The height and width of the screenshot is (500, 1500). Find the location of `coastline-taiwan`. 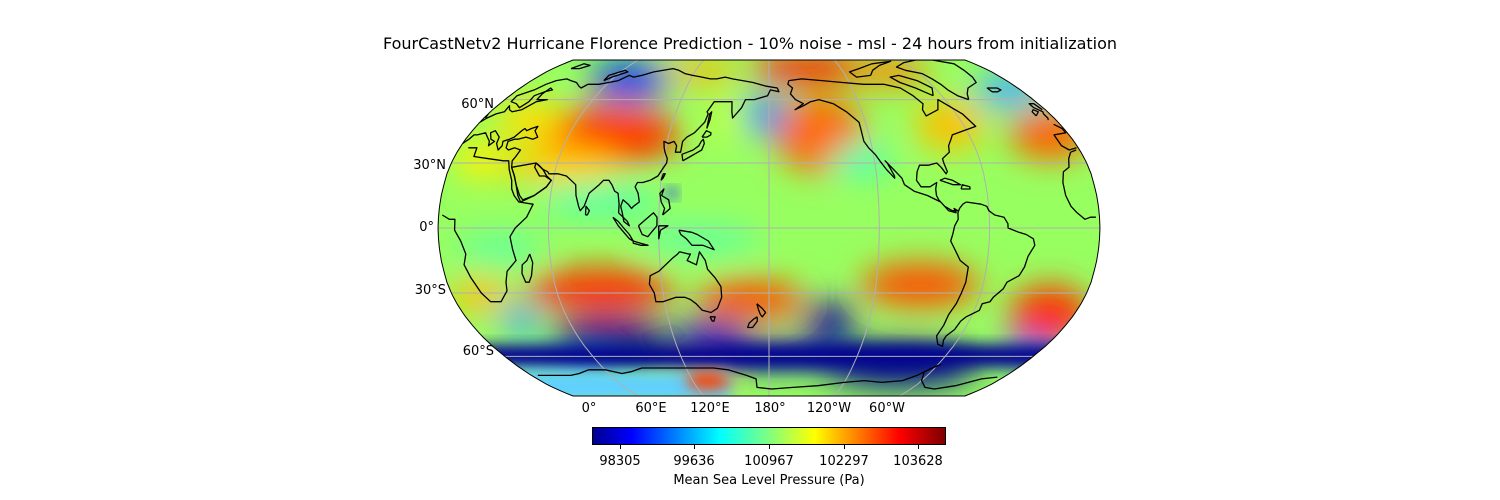

coastline-taiwan is located at coordinates (663, 177).